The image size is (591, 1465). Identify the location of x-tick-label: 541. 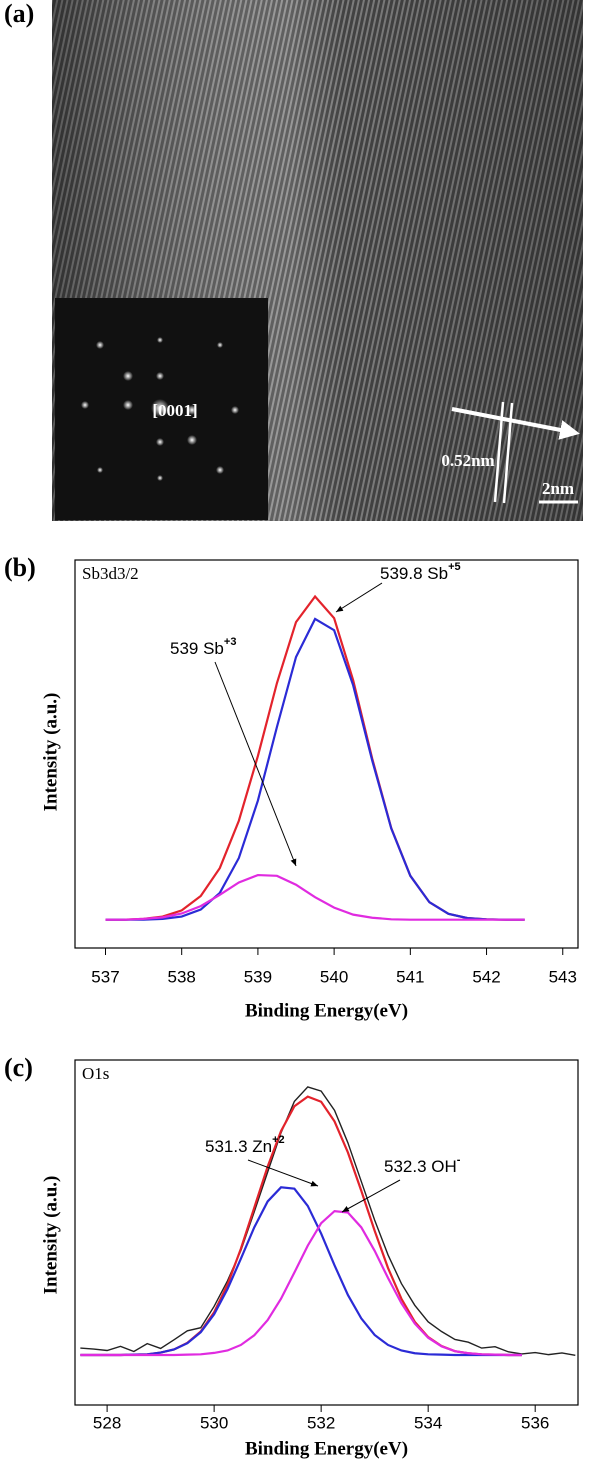
(410, 976).